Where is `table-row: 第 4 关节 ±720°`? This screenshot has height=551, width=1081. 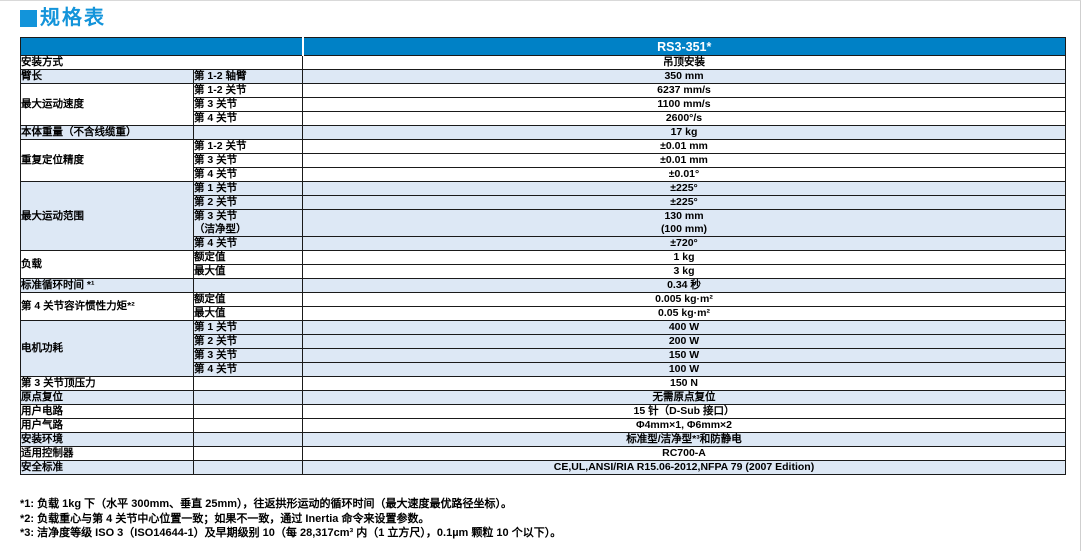 table-row: 第 4 关节 ±720° is located at coordinates (543, 243).